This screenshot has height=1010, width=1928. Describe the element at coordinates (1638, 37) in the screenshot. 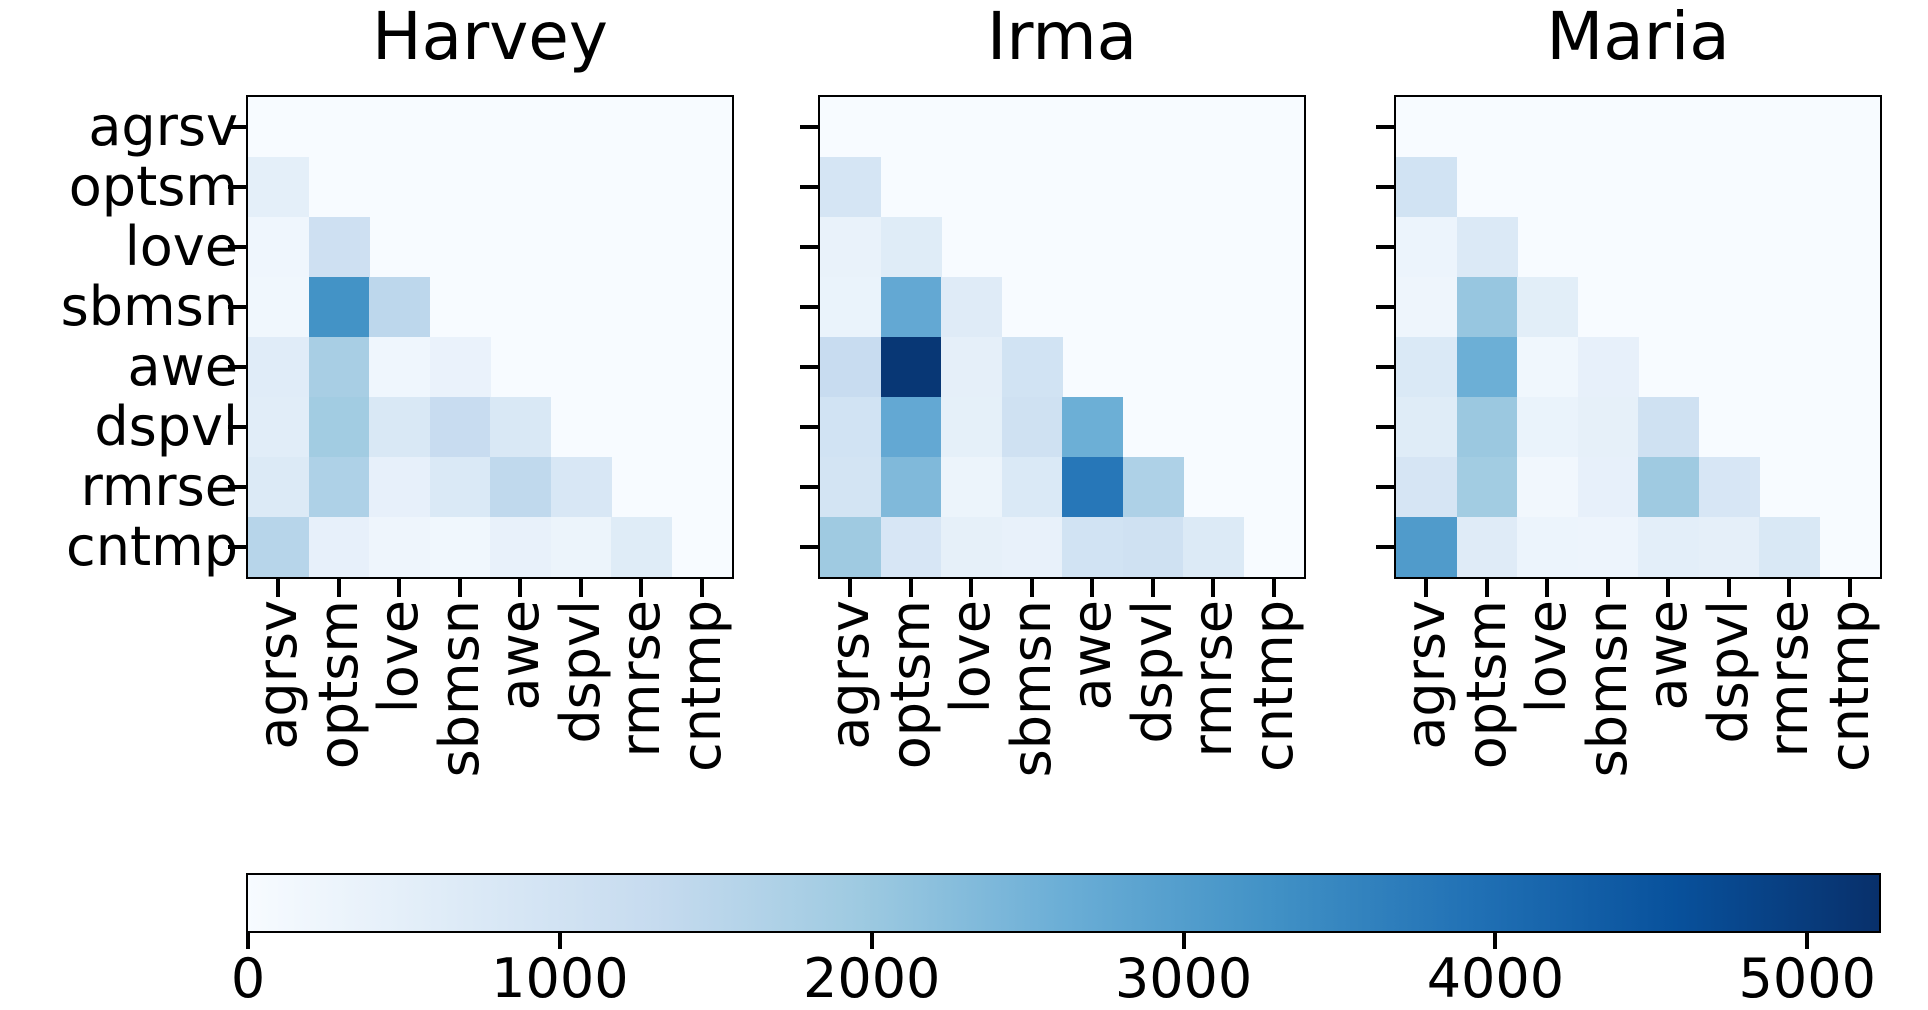

I see `panel-title-maria: Maria` at that location.